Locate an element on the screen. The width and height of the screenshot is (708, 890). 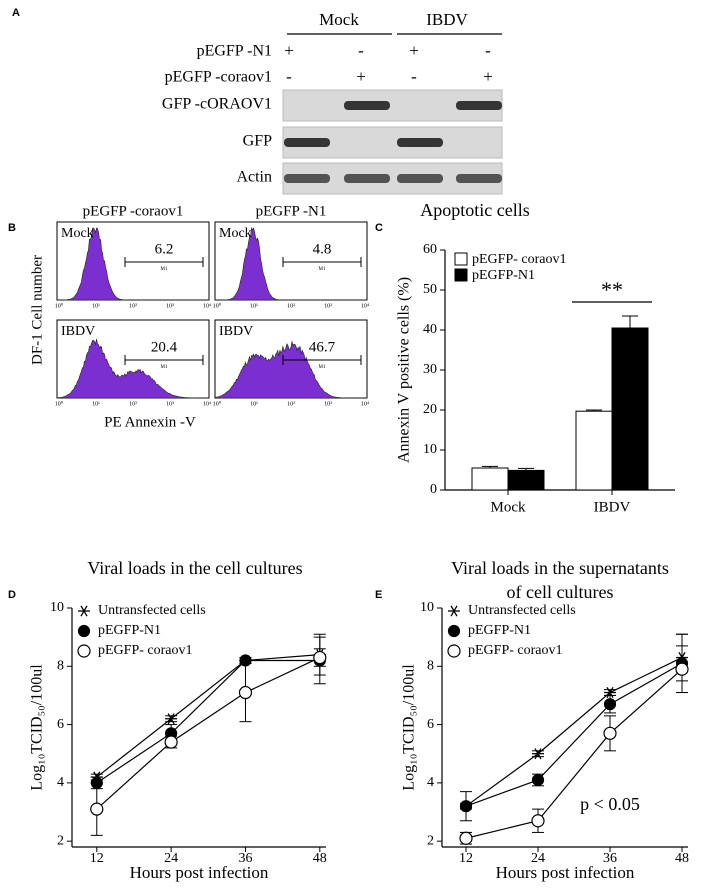
x-tick-label: IBDV is located at coordinates (612, 507).